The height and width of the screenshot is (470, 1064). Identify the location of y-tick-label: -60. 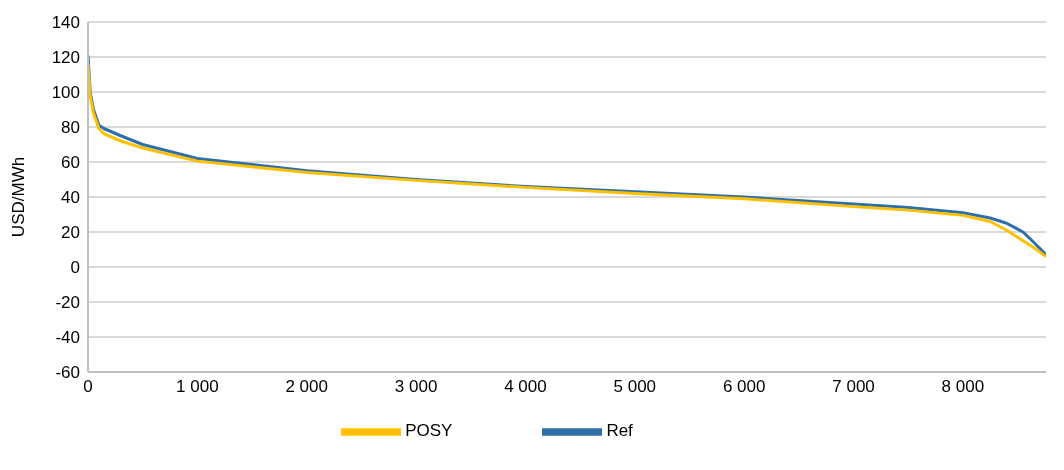
(67, 373).